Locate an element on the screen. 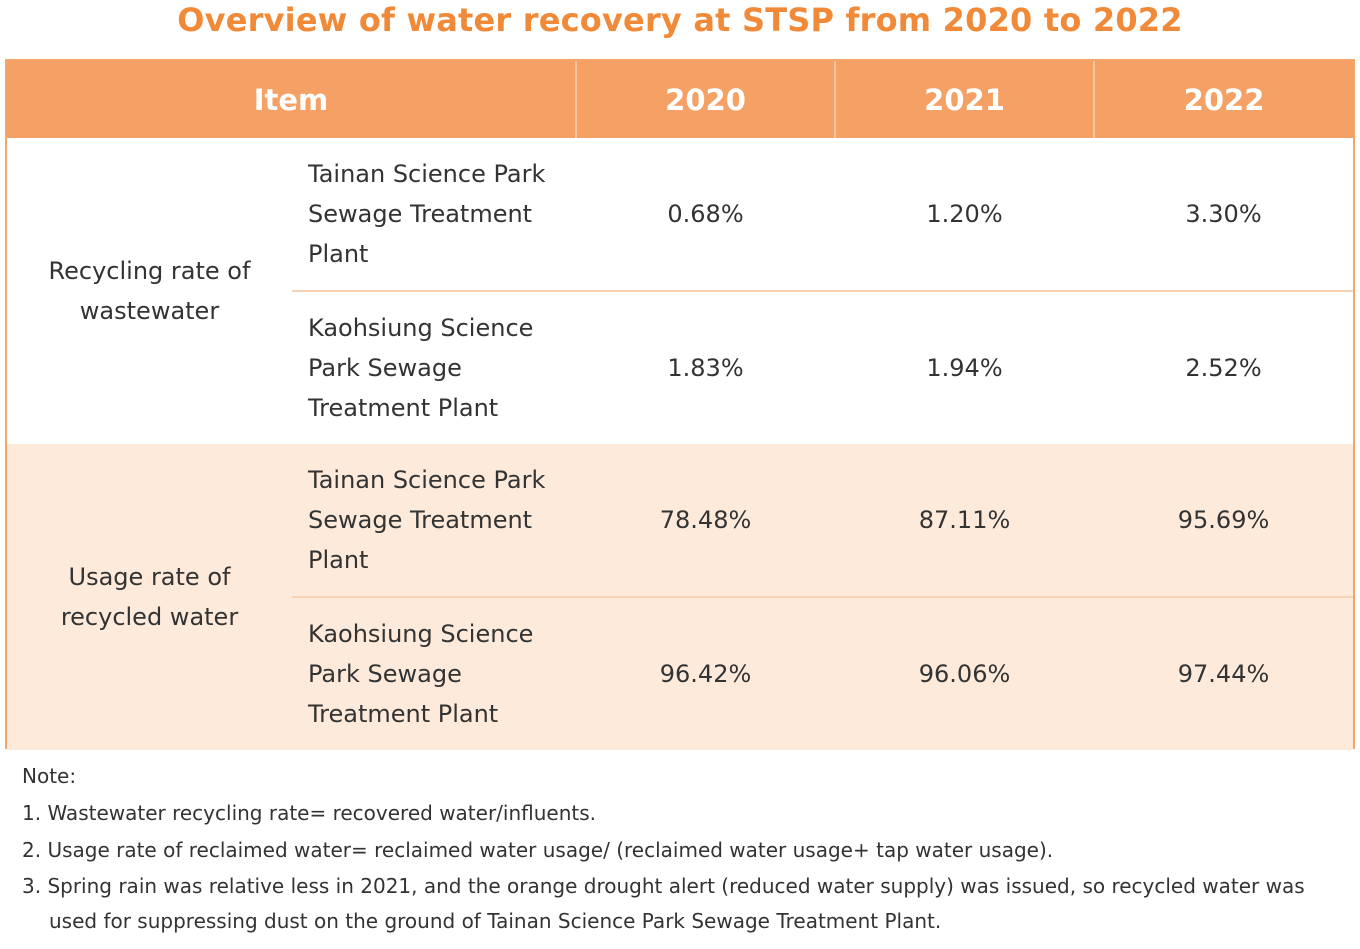 Image resolution: width=1360 pixels, height=949 pixels. value-cell: 1.94% is located at coordinates (965, 367).